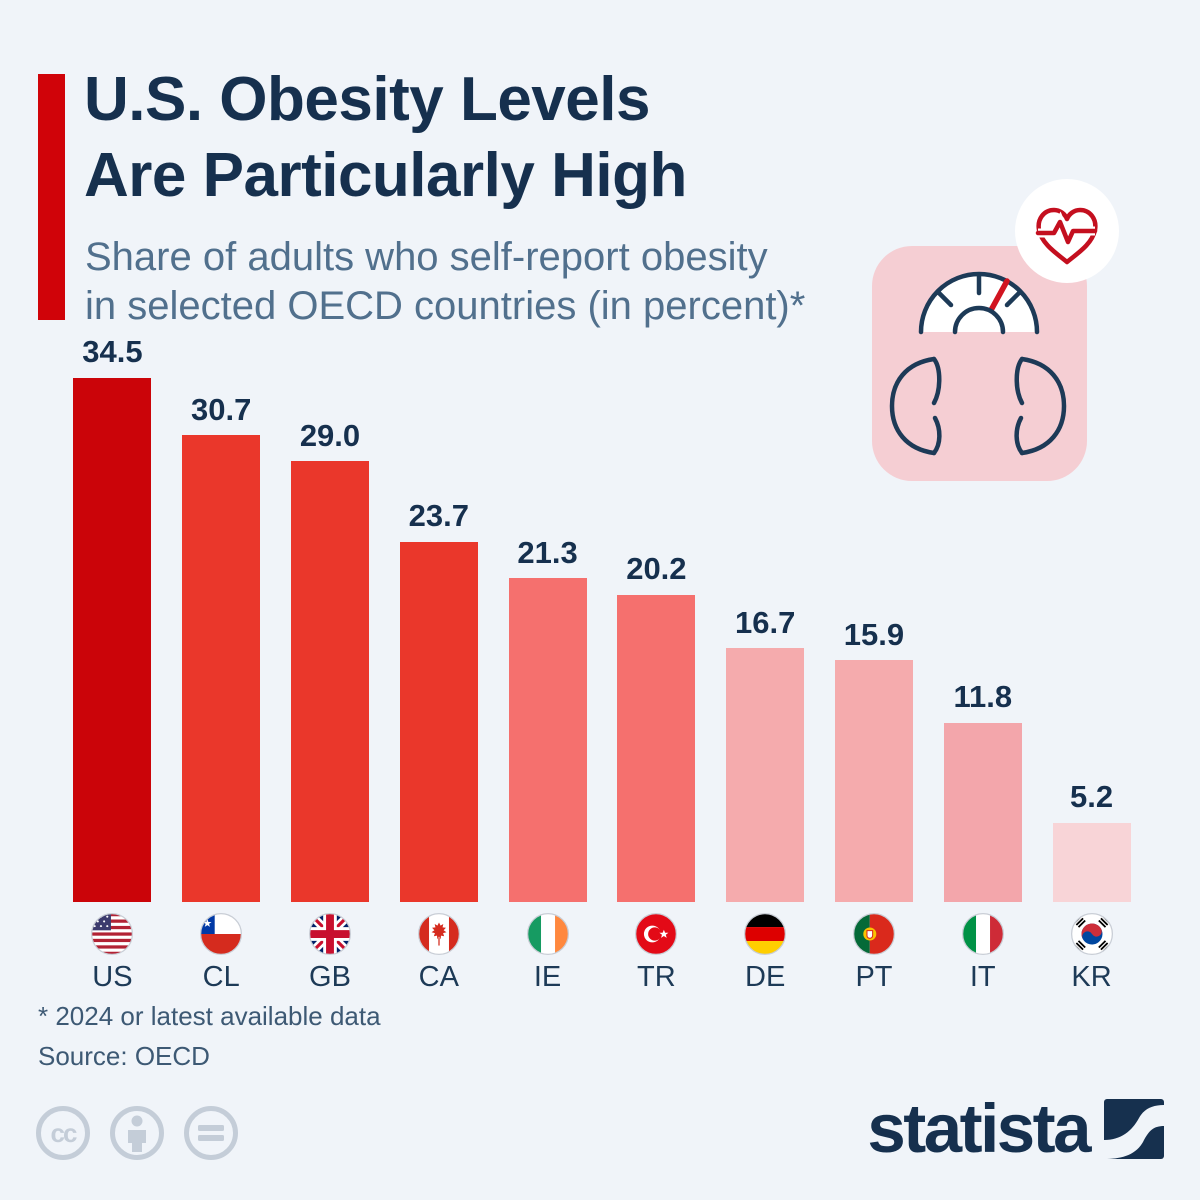 The height and width of the screenshot is (1200, 1200). Describe the element at coordinates (656, 748) in the screenshot. I see `bar-tr` at that location.